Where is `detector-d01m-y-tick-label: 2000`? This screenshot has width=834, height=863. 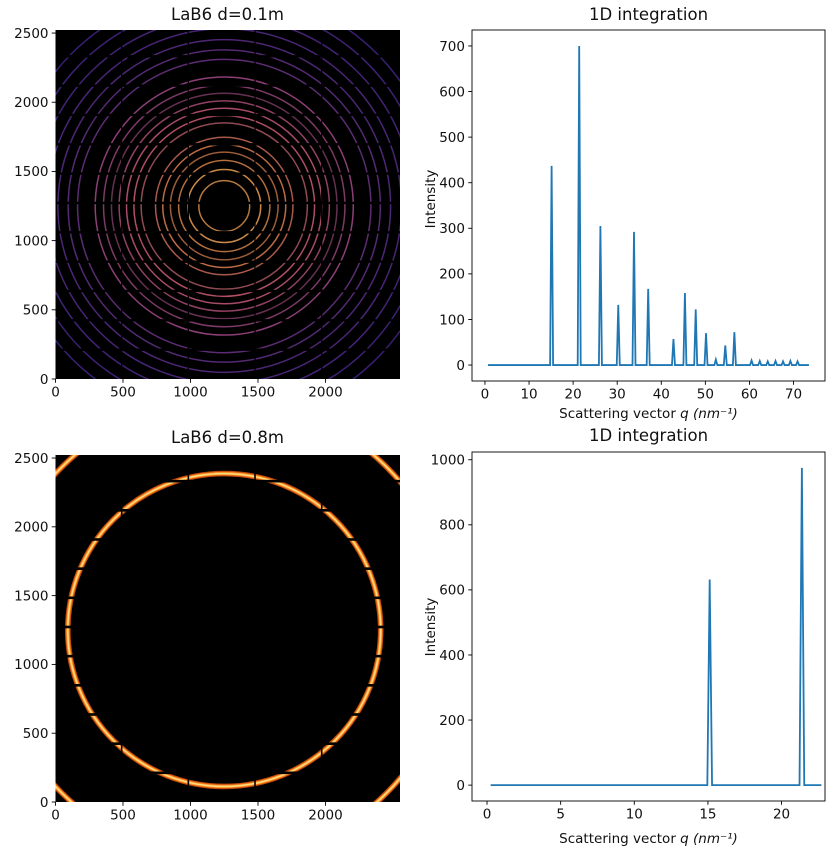
detector-d01m-y-tick-label: 2000 is located at coordinates (31, 103).